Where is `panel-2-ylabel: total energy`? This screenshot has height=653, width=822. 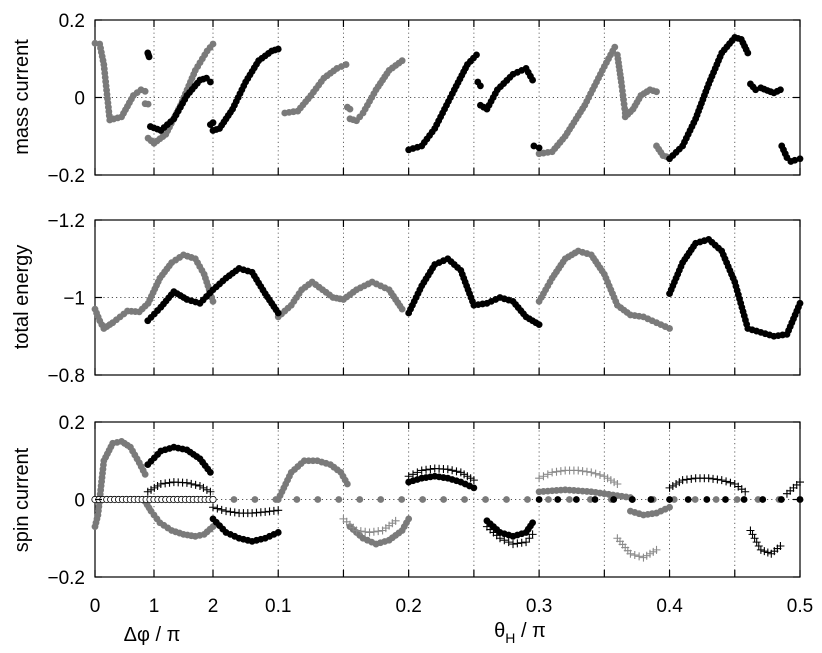 panel-2-ylabel: total energy is located at coordinates (22, 297).